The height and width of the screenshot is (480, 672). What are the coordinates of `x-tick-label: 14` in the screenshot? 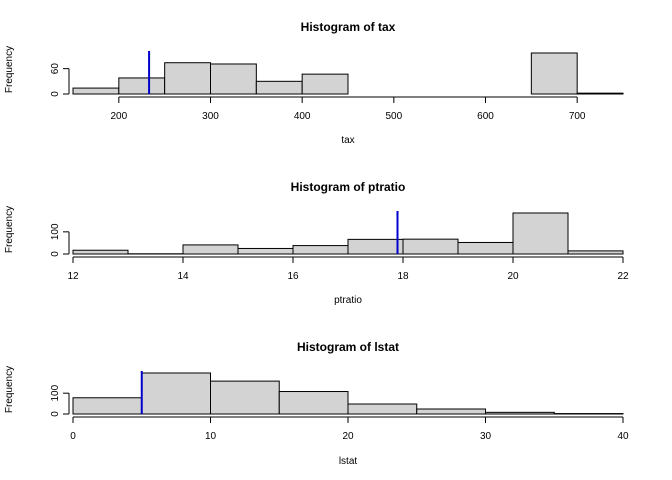 It's located at (183, 276).